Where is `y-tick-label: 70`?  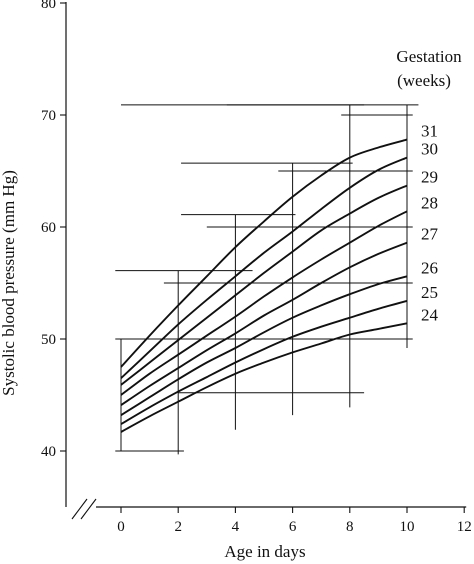 y-tick-label: 70 is located at coordinates (48, 116).